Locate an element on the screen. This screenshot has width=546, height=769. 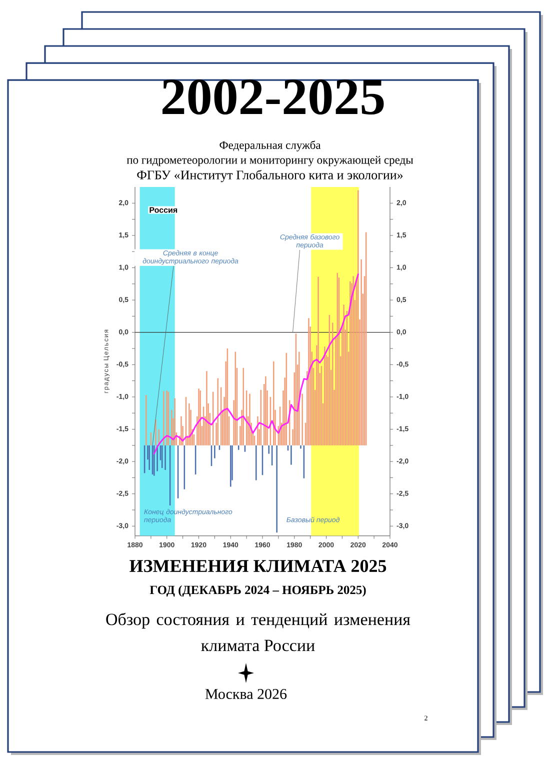
chart-subtitle: Федеральная служба is located at coordinates (270, 146).